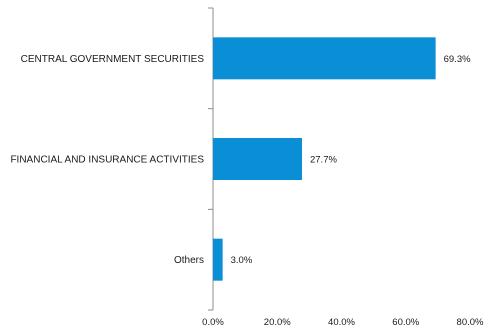  Describe the element at coordinates (213, 322) in the screenshot. I see `x-tick-label: 0.0%` at that location.